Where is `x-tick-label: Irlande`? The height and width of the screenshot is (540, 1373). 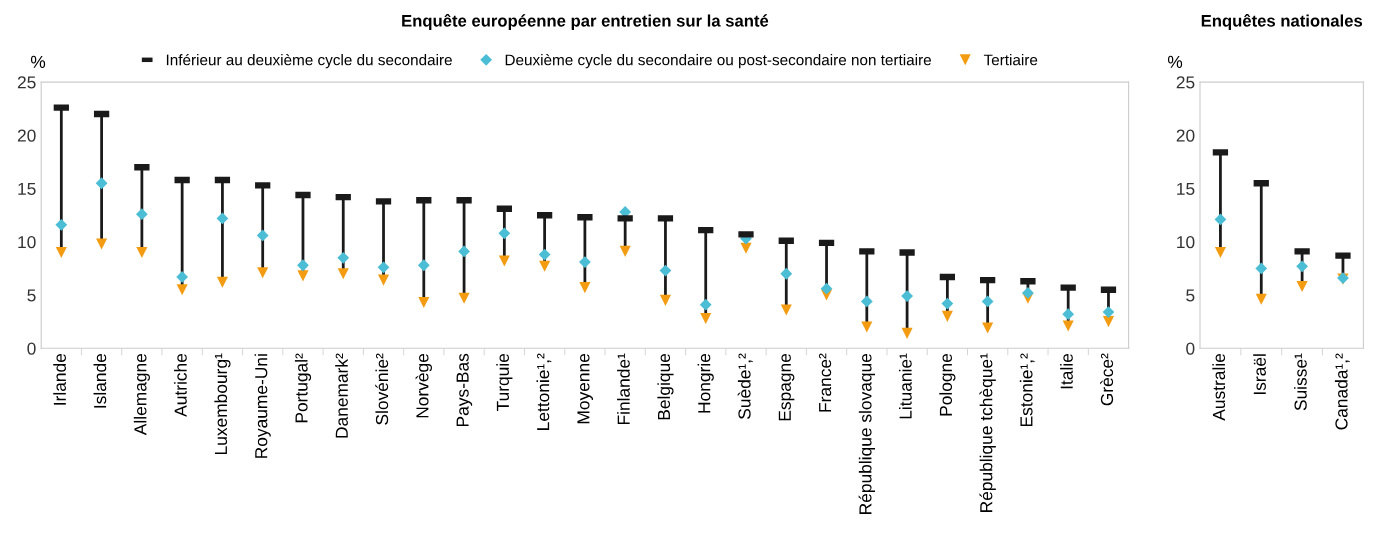
x-tick-label: Irlande is located at coordinates (59, 379).